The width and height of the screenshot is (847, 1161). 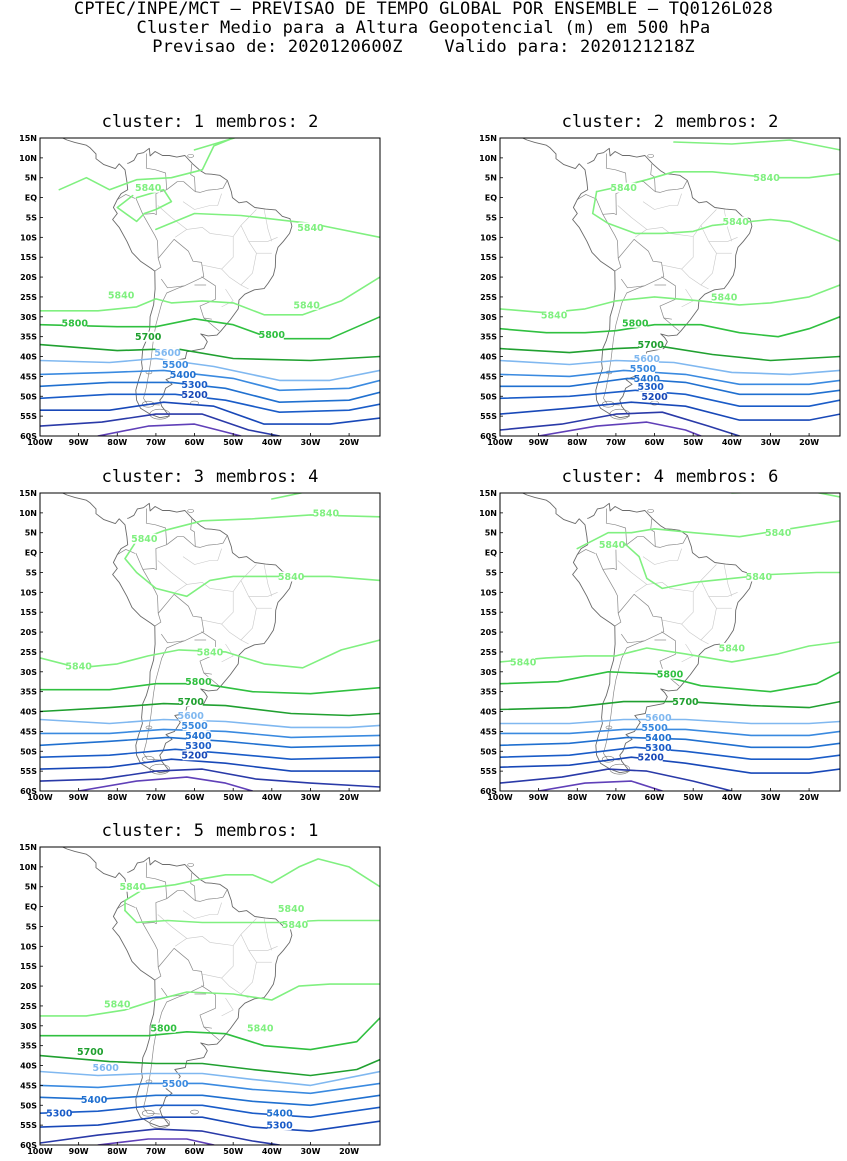 What do you see at coordinates (349, 1151) in the screenshot?
I see `lon-tick-label: 20W` at bounding box center [349, 1151].